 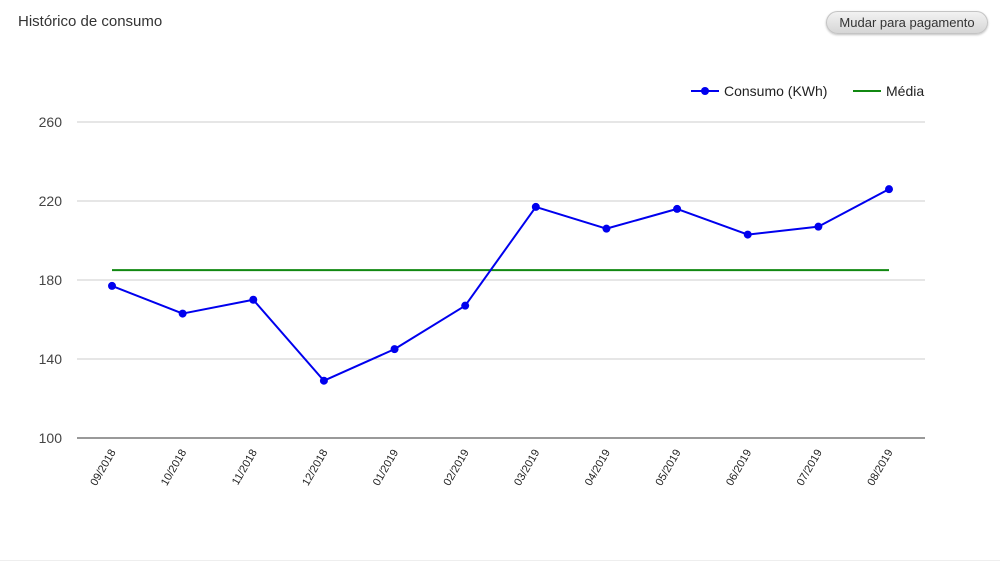 I want to click on legend-label: Média, so click(x=905, y=91).